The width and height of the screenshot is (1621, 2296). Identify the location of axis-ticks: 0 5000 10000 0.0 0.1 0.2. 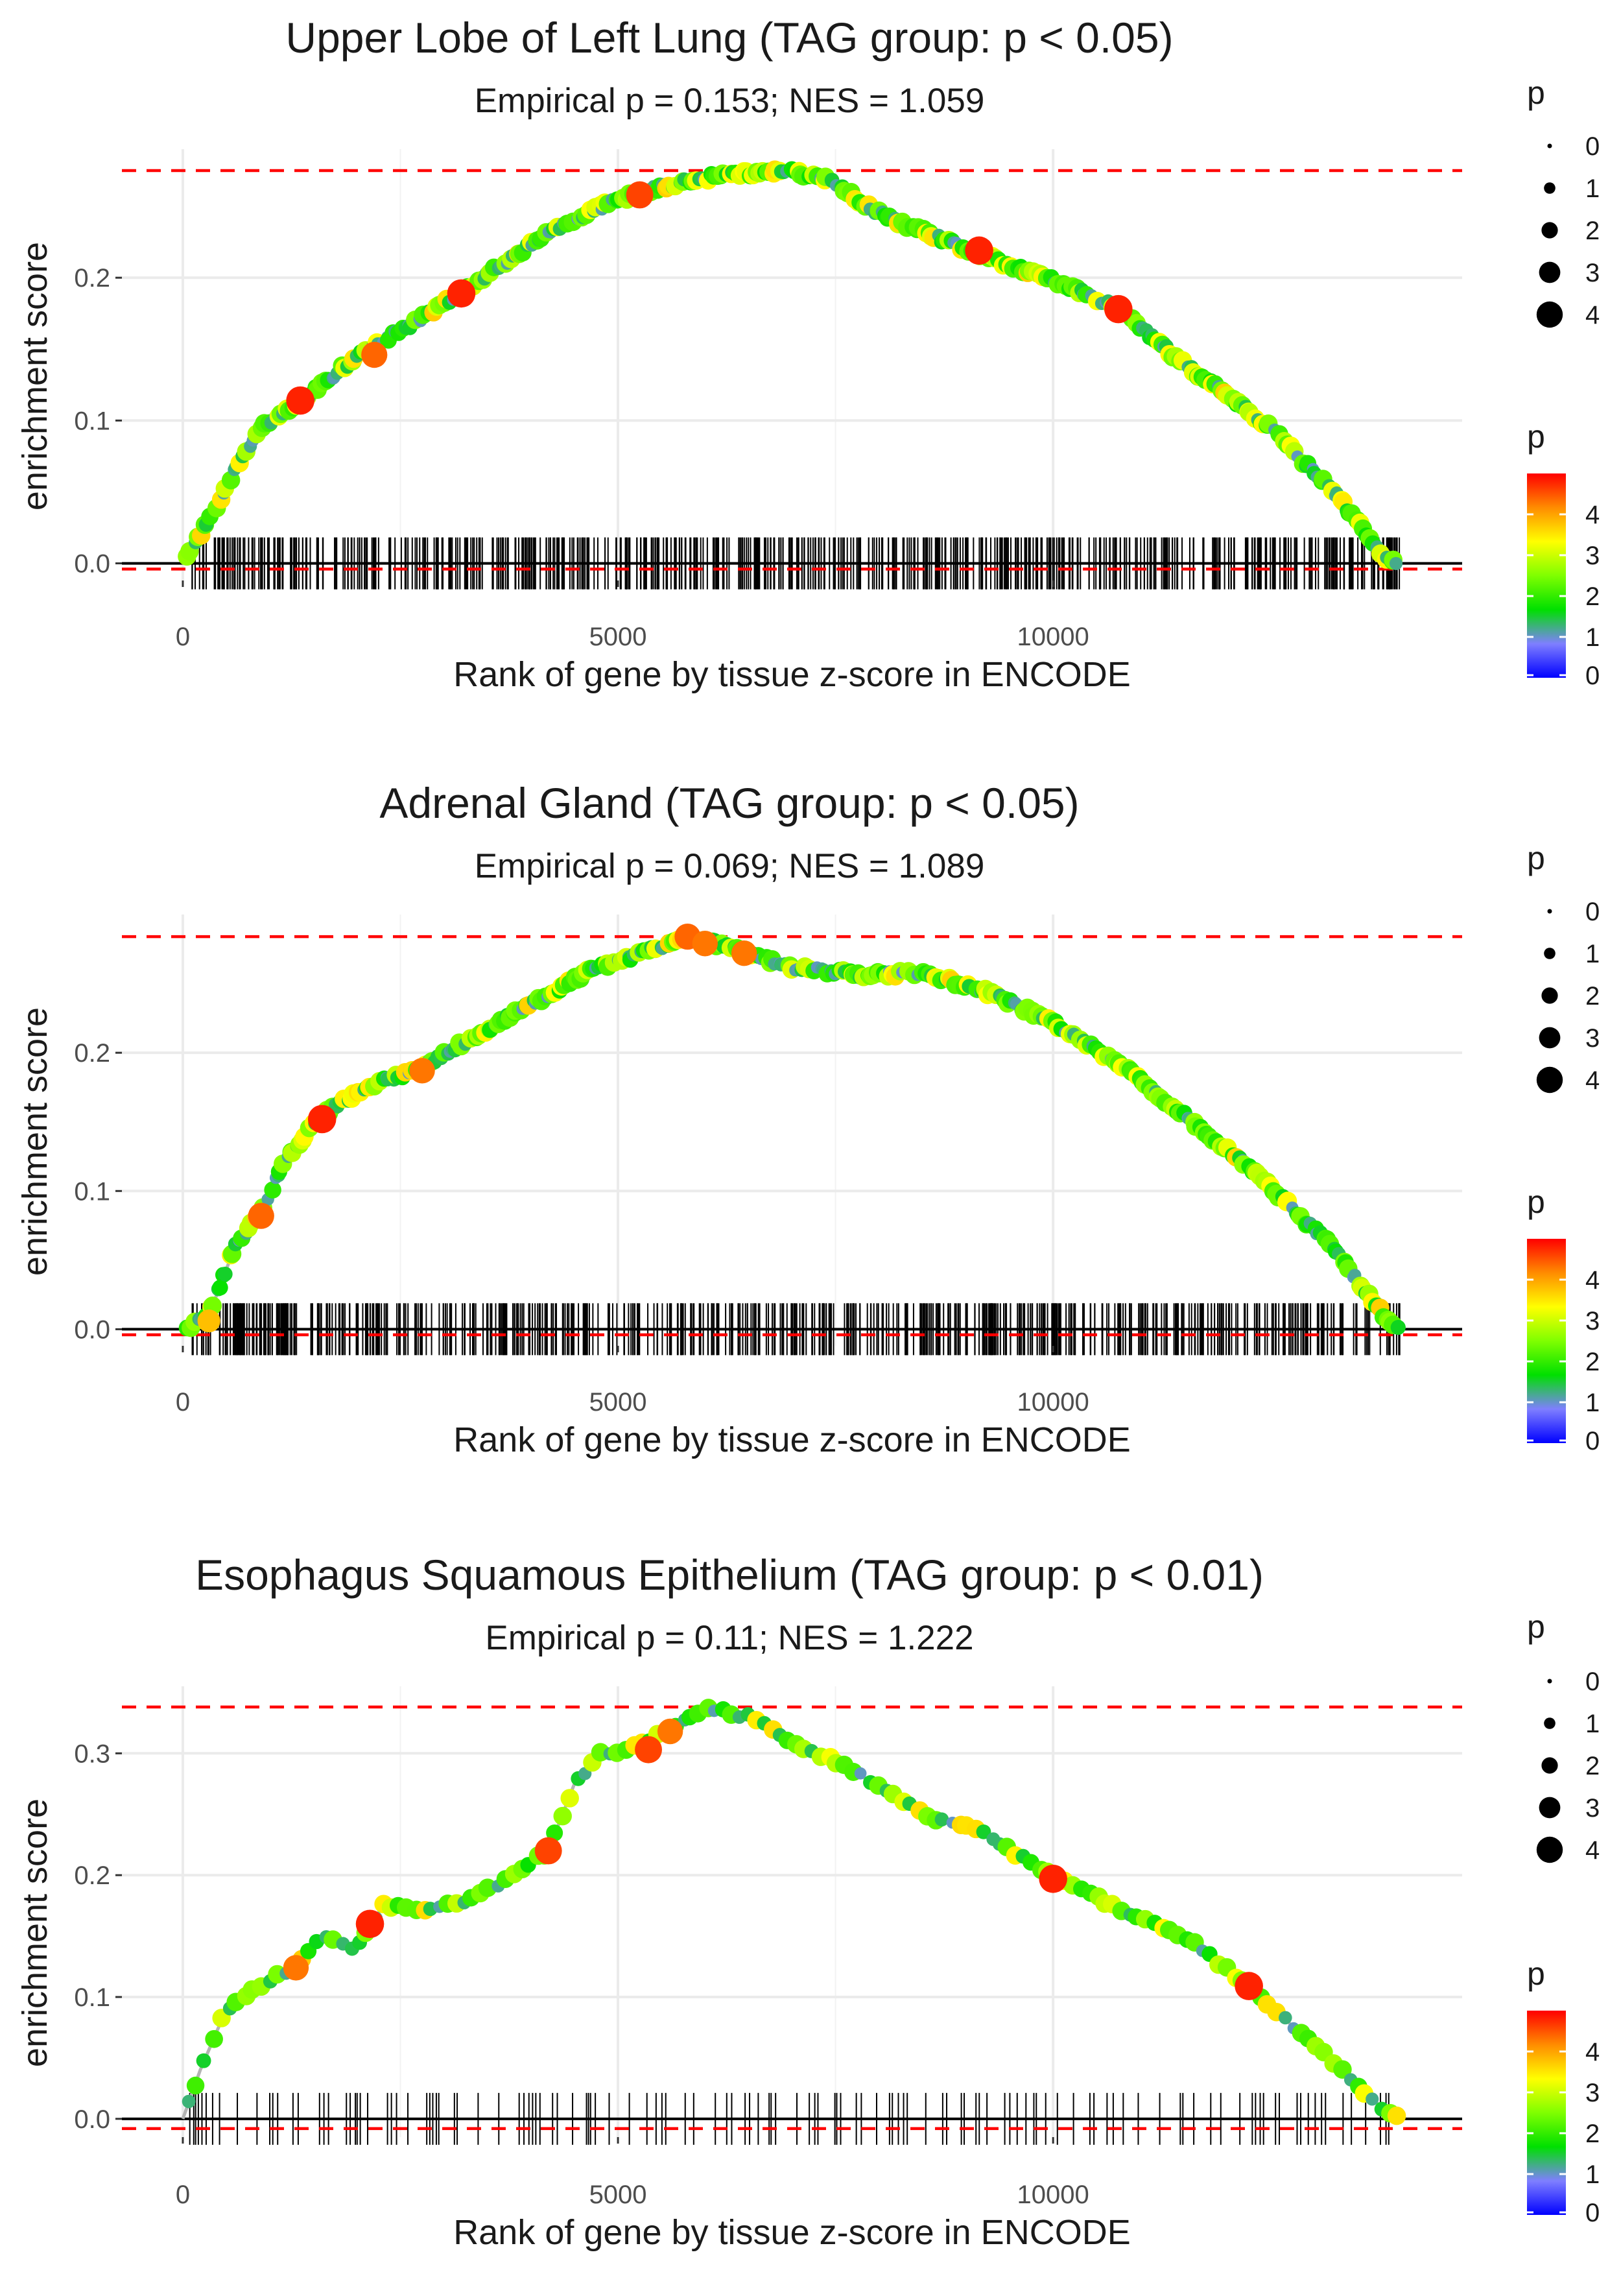
(581, 1228).